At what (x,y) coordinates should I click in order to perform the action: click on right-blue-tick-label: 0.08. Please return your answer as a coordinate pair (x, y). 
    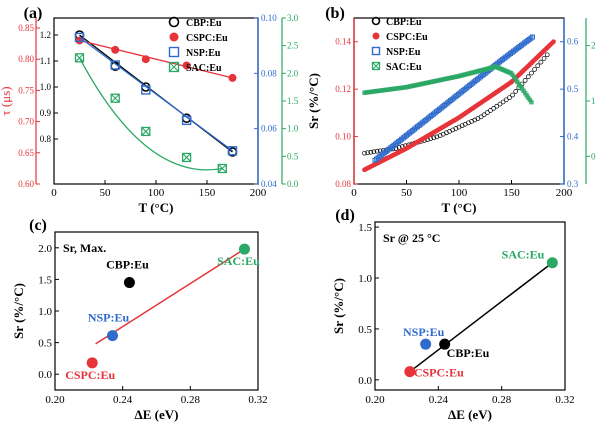
    Looking at the image, I should click on (269, 73).